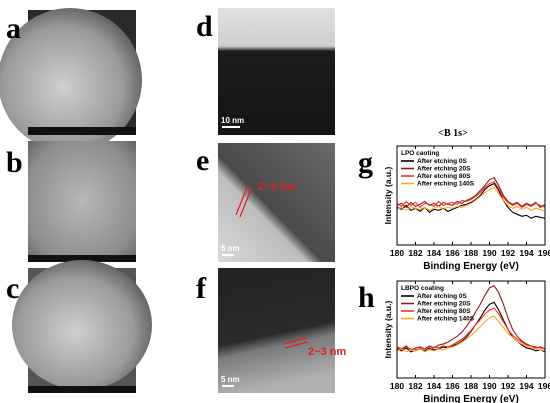 The height and width of the screenshot is (403, 550). What do you see at coordinates (366, 297) in the screenshot?
I see `panel-label: h` at bounding box center [366, 297].